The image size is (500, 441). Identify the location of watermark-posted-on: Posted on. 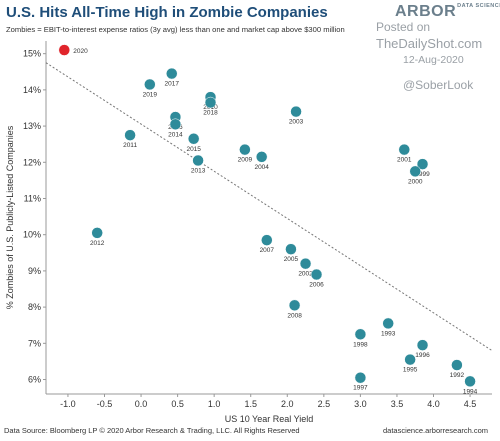
(403, 27).